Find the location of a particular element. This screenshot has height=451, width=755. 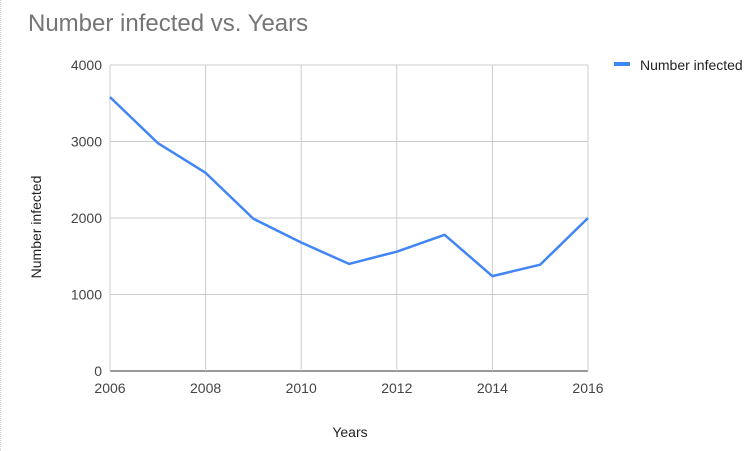

y-tick-label: 3000 is located at coordinates (86, 142).